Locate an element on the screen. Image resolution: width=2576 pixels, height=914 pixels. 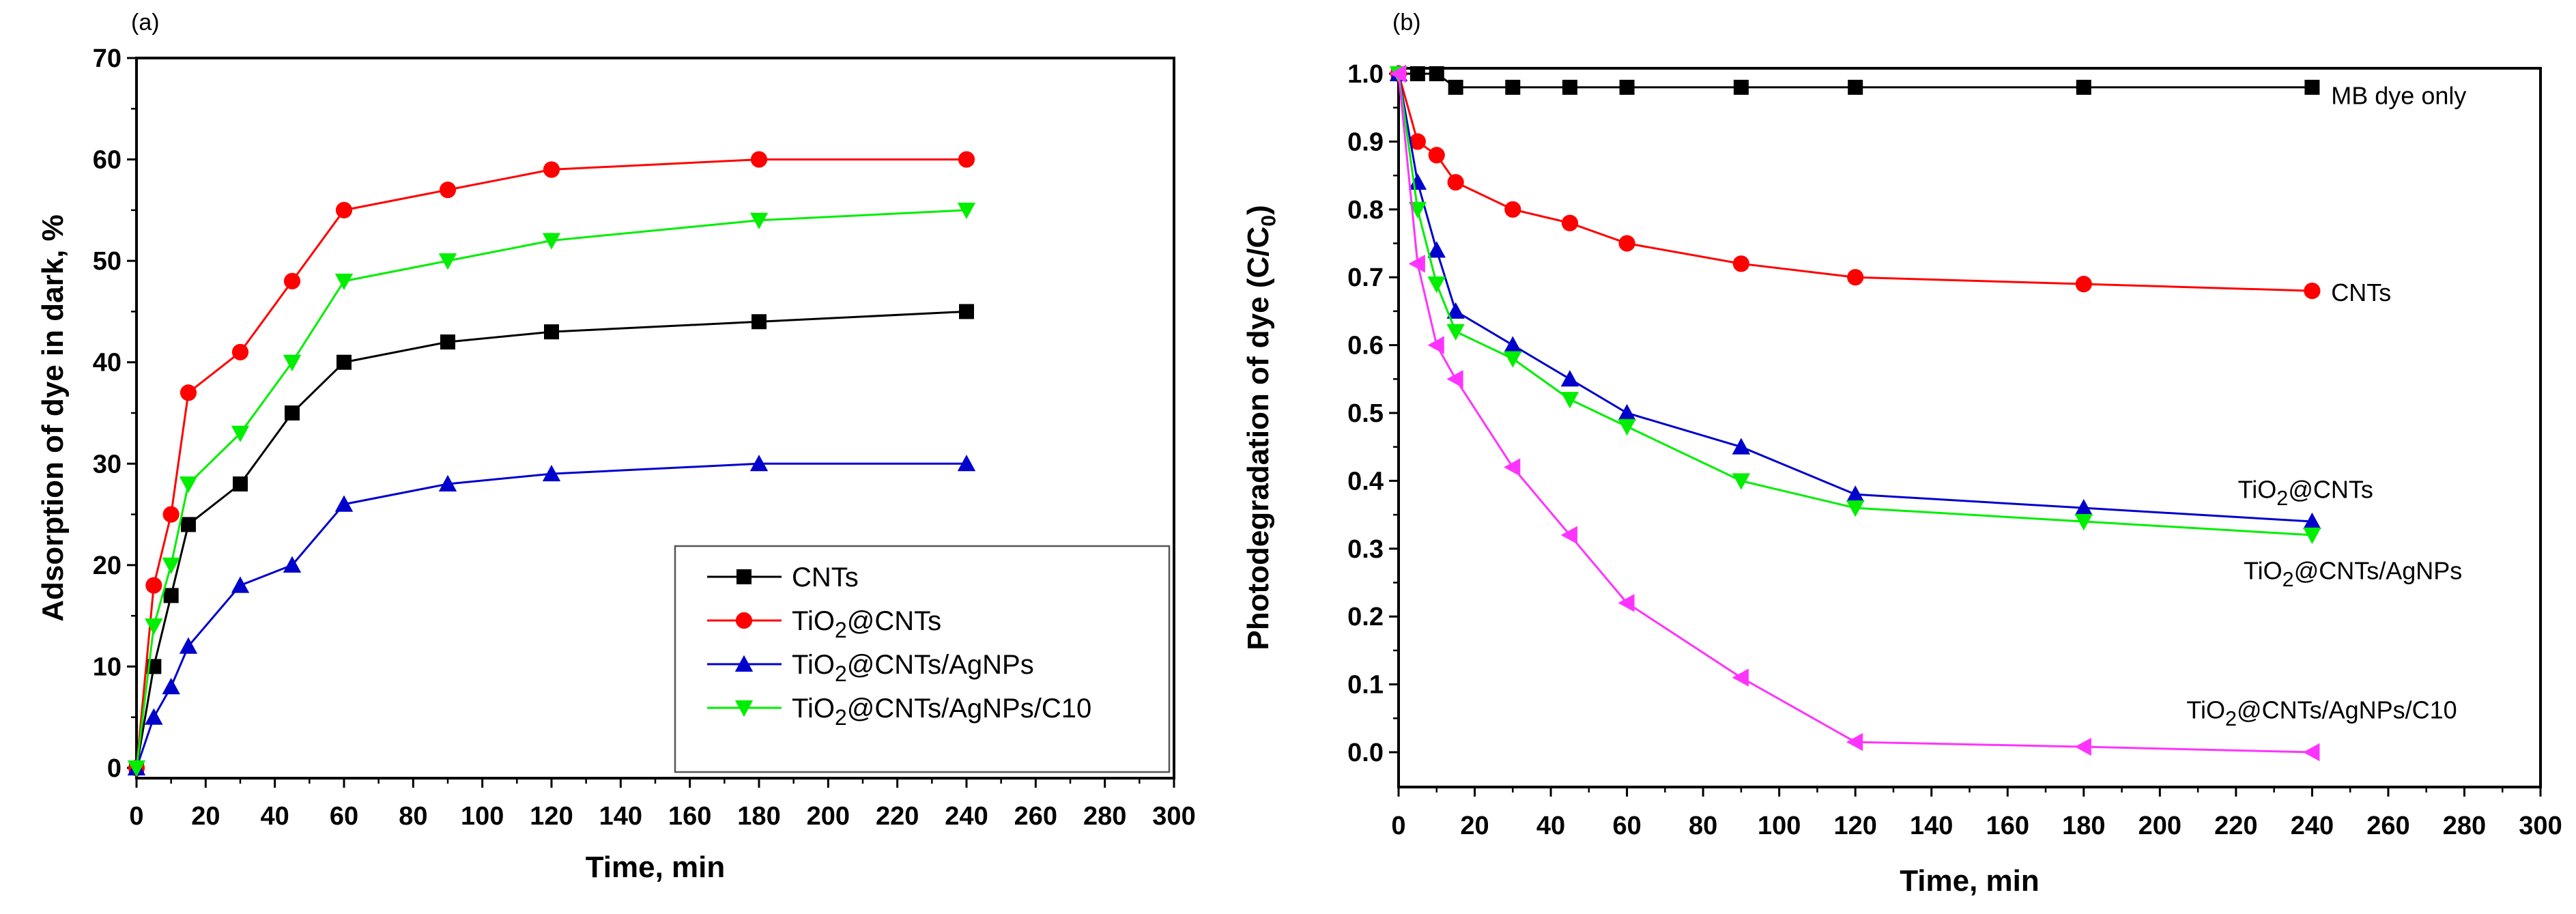
y-tick-label: 0.0 is located at coordinates (1365, 753).